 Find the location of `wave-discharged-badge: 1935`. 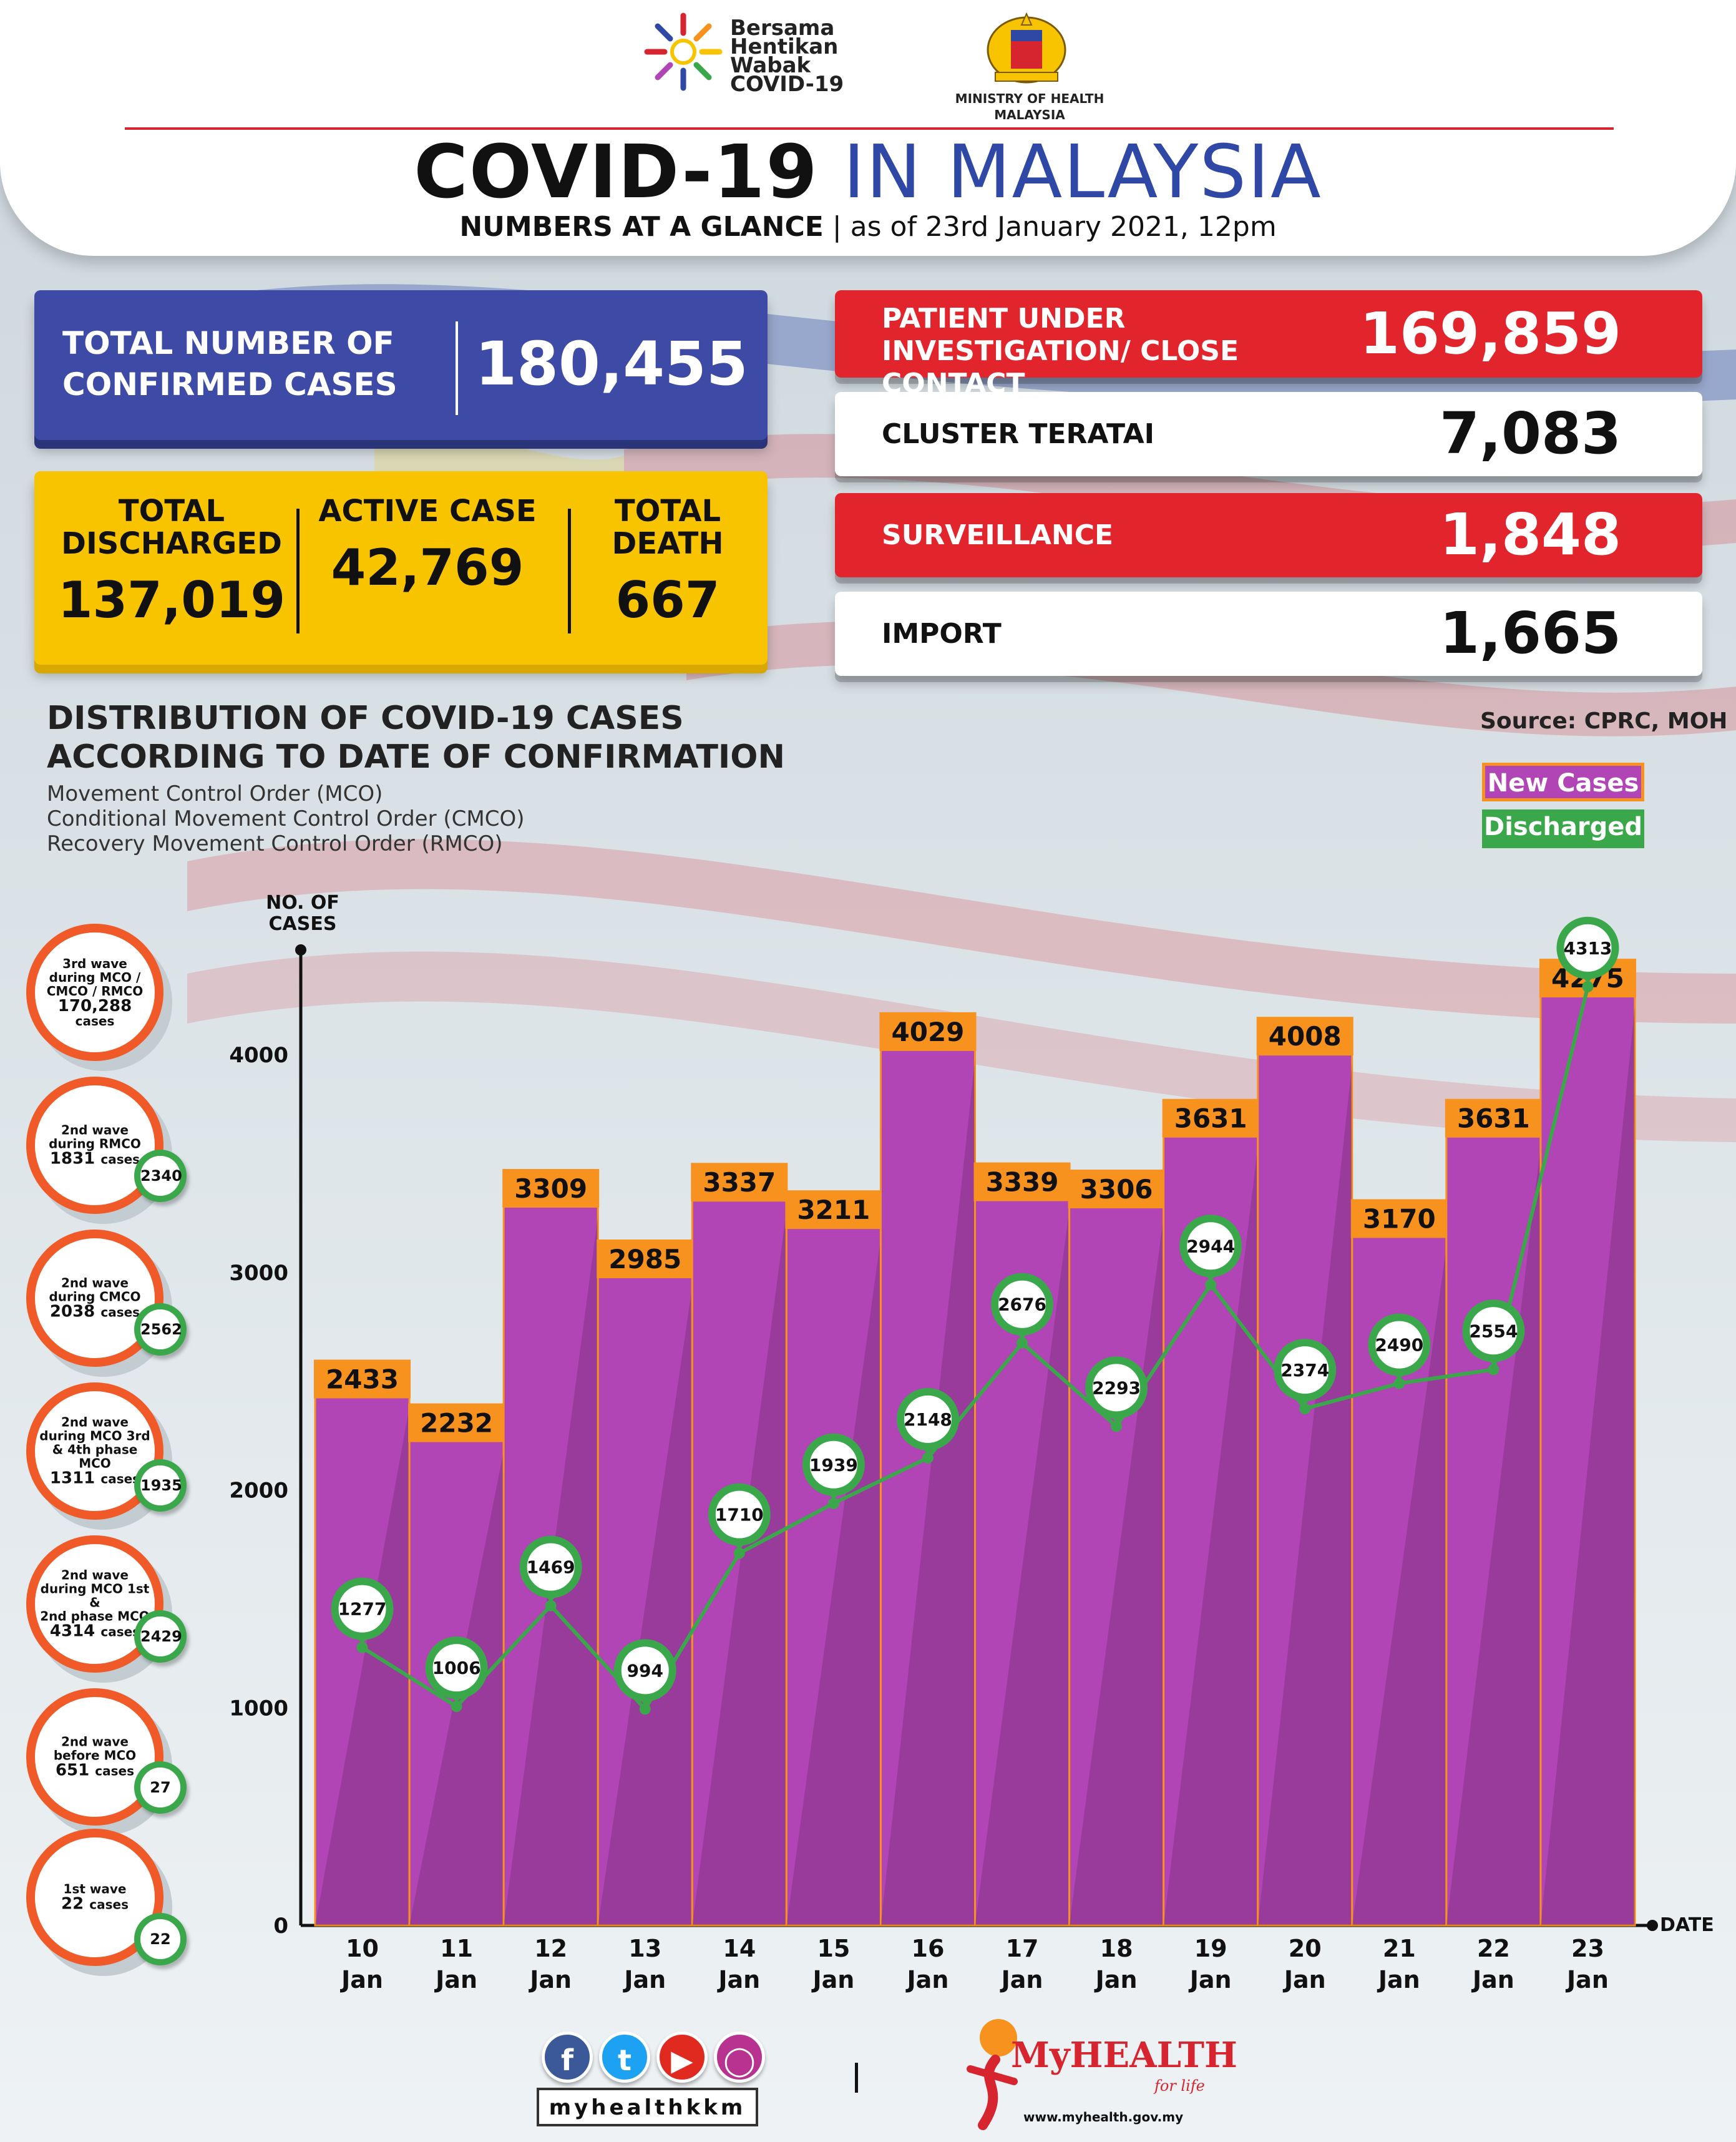

wave-discharged-badge: 1935 is located at coordinates (160, 1486).